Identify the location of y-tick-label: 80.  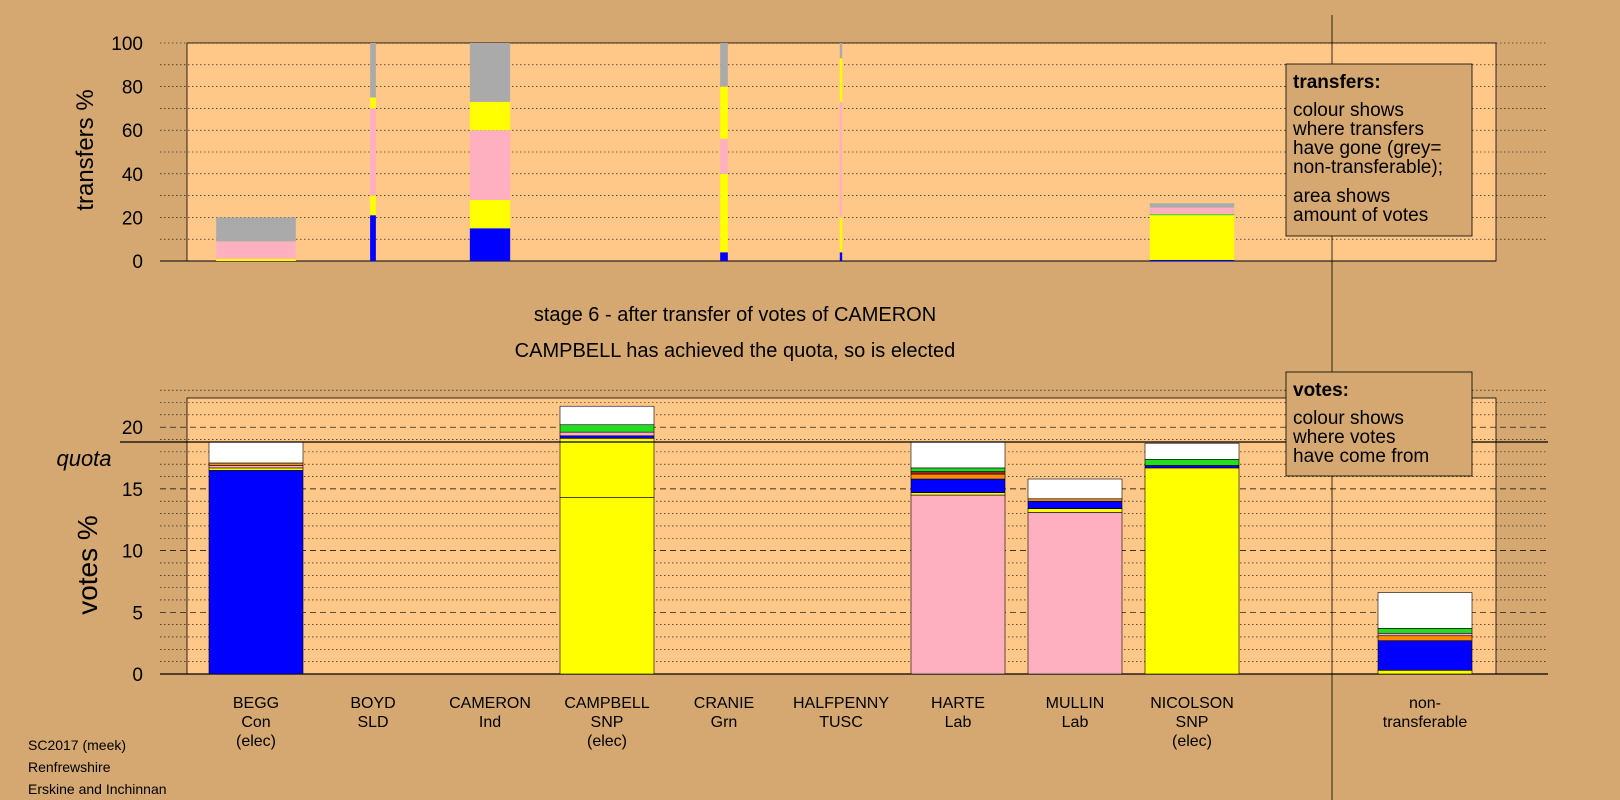
(132, 88).